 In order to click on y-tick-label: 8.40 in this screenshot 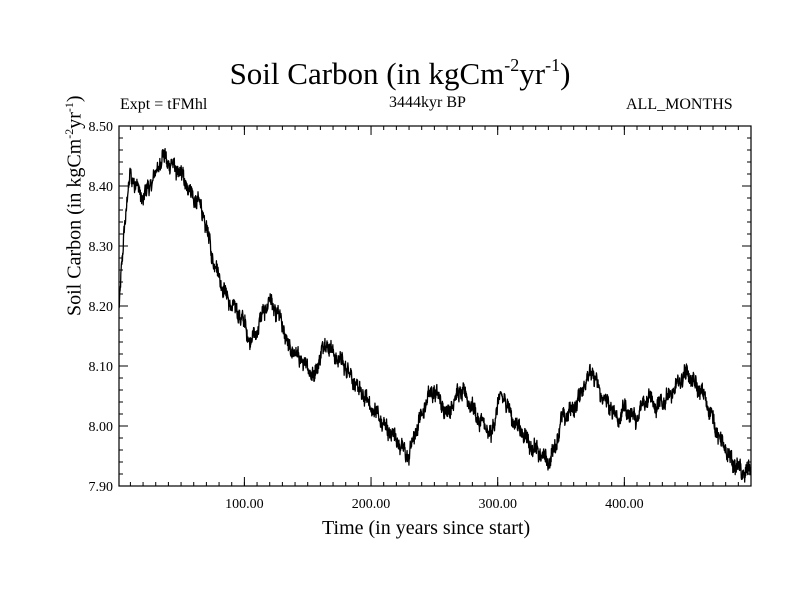, I will do `click(101, 187)`.